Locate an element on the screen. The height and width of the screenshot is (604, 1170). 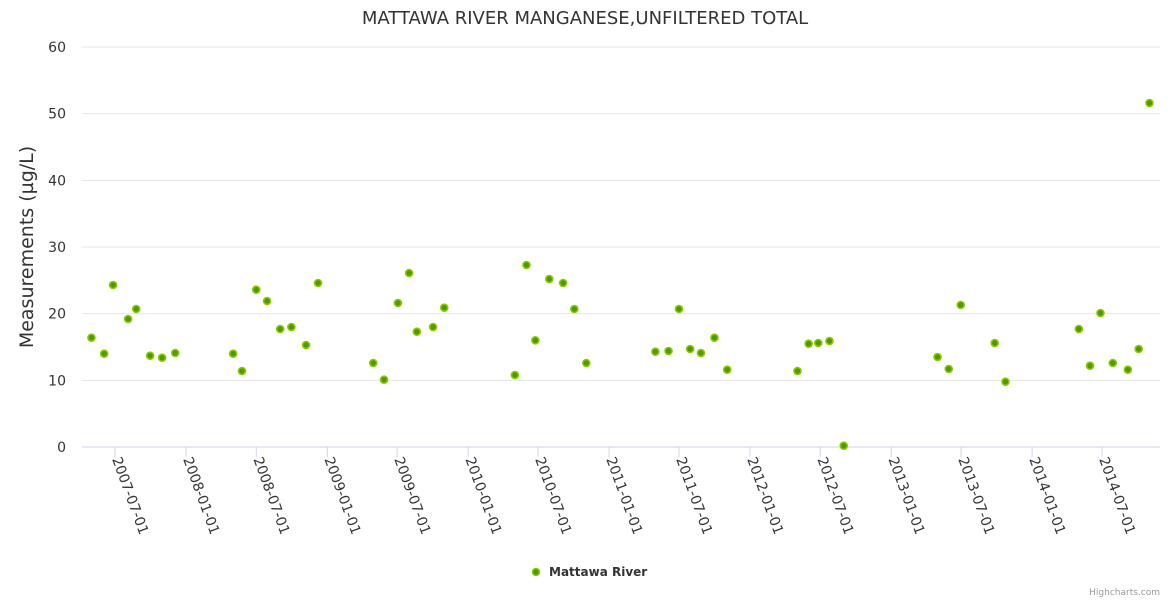
legend-label: Mattawa River is located at coordinates (598, 572).